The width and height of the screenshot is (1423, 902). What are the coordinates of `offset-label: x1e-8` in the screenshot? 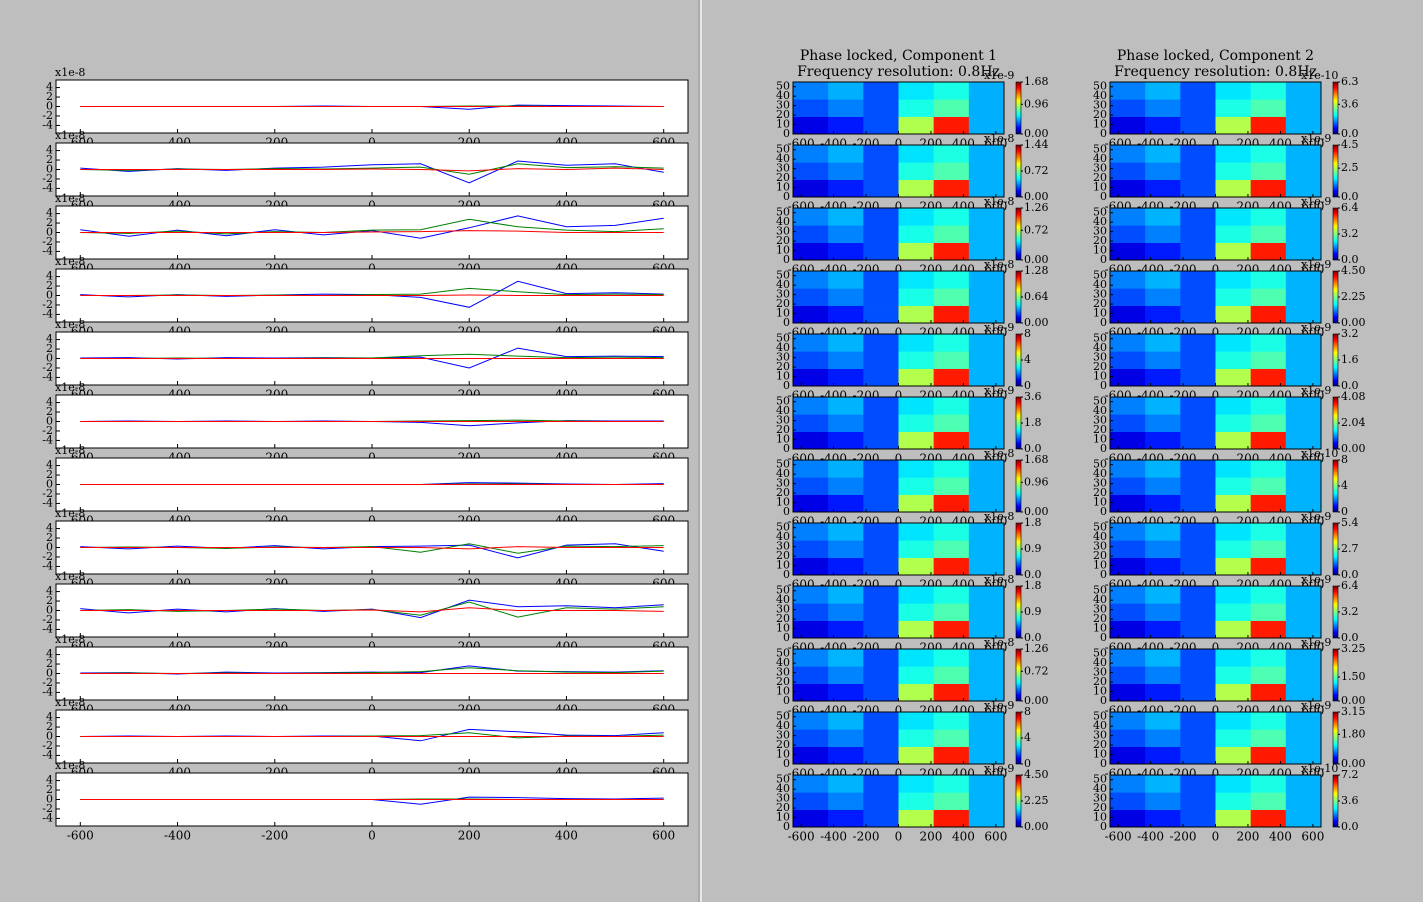 It's located at (70, 513).